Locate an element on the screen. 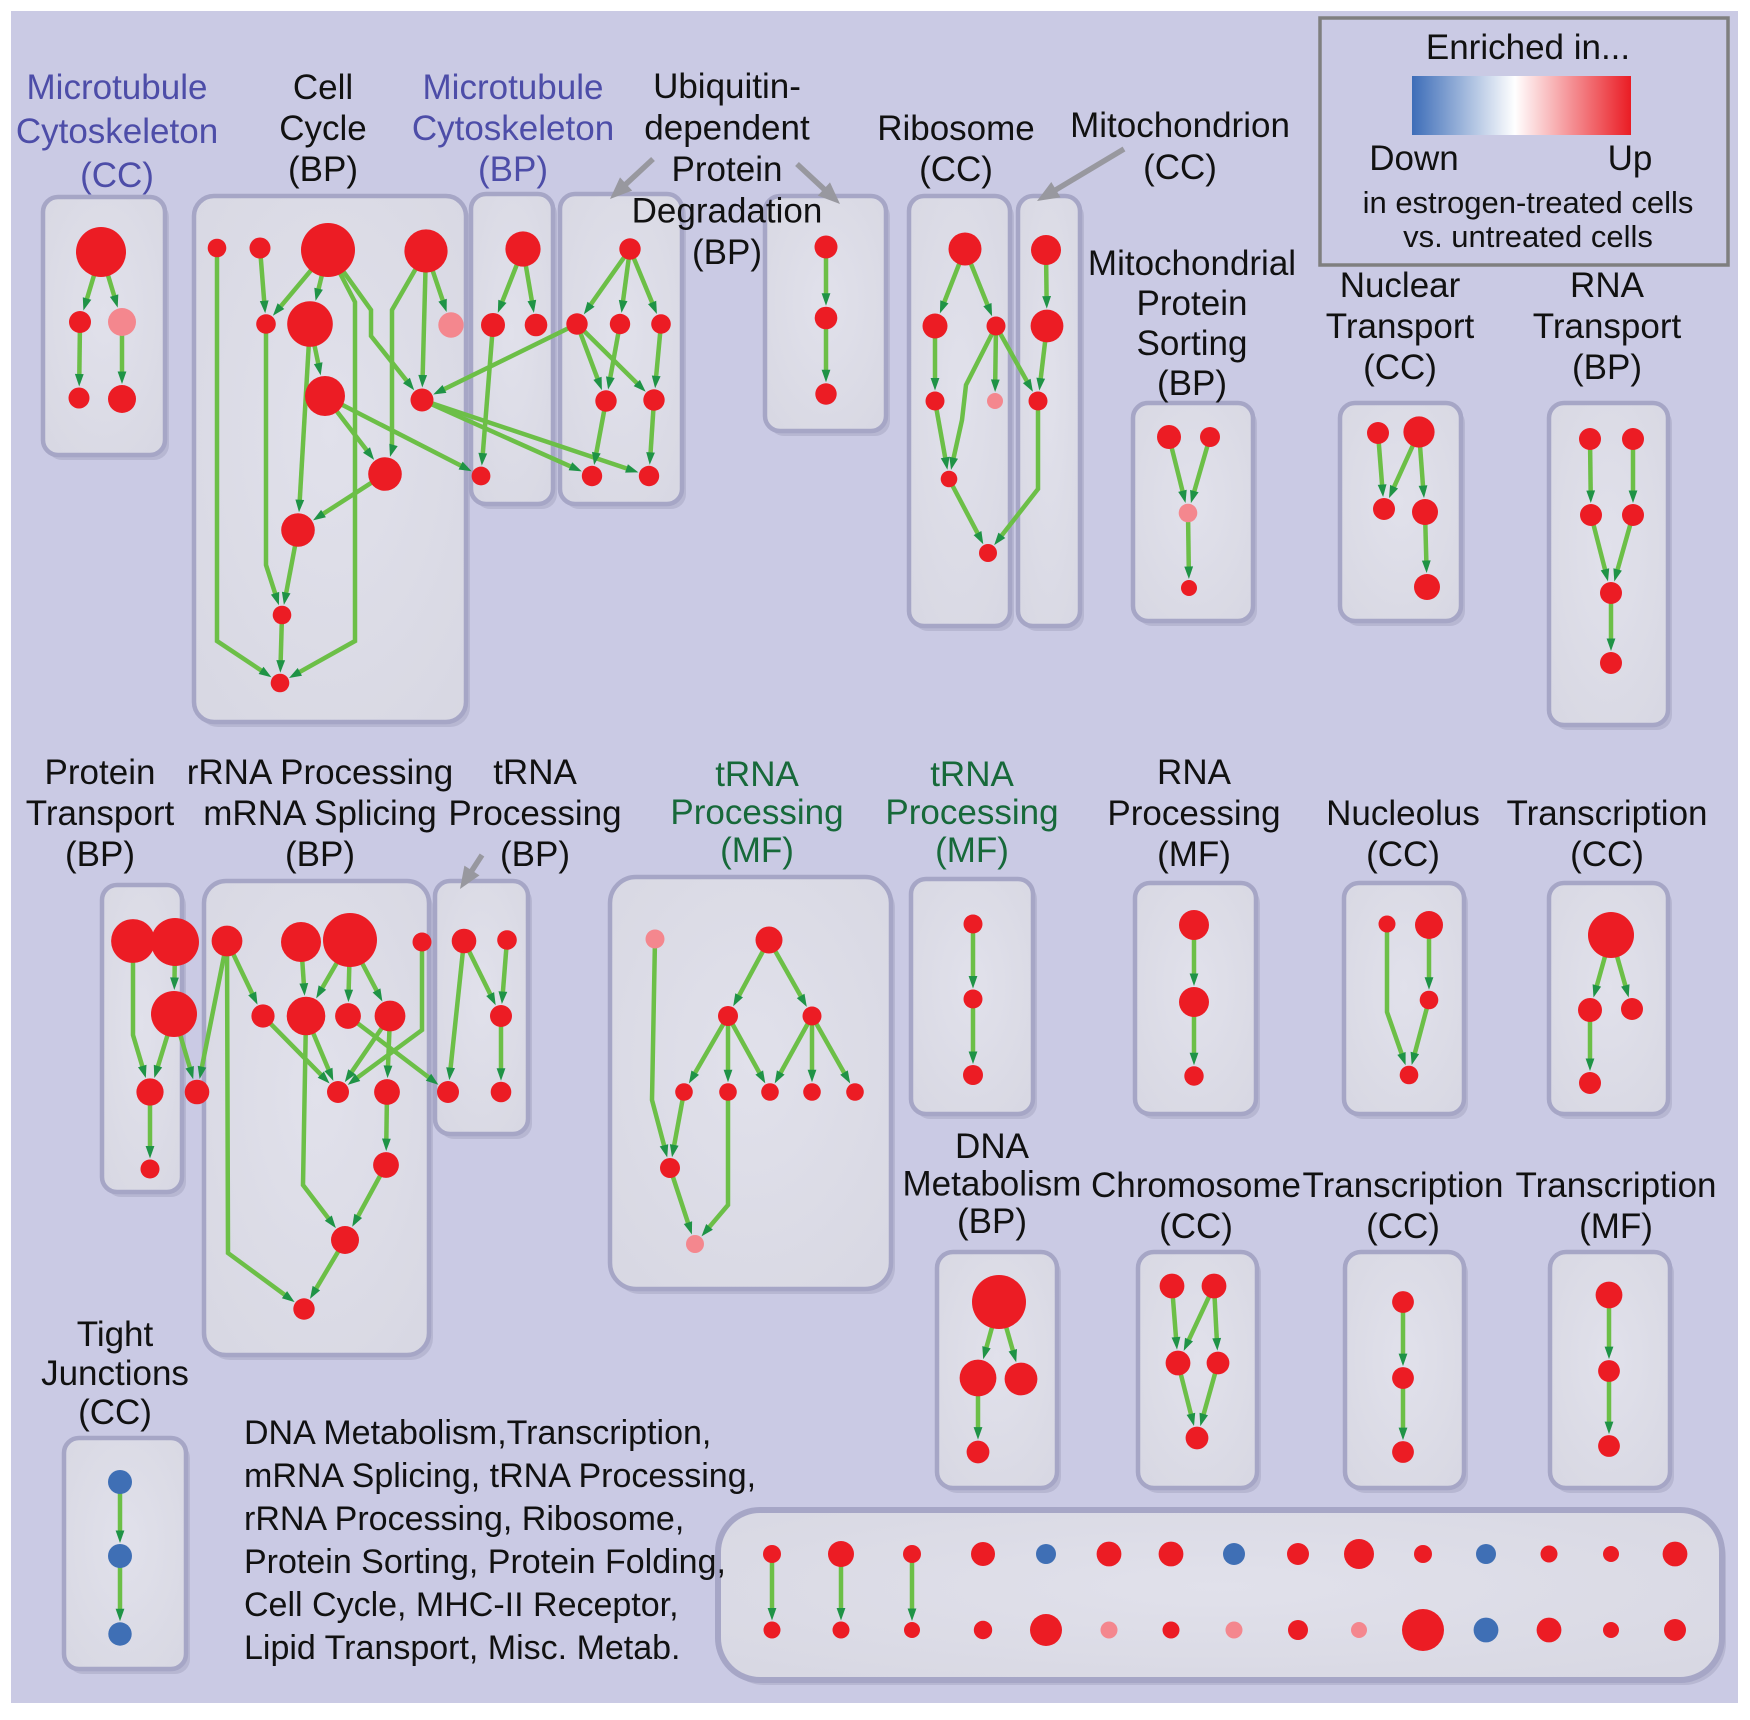 This screenshot has width=1750, height=1720. svg-text: Lipid Transport, Misc. Metab. is located at coordinates (462, 1648).